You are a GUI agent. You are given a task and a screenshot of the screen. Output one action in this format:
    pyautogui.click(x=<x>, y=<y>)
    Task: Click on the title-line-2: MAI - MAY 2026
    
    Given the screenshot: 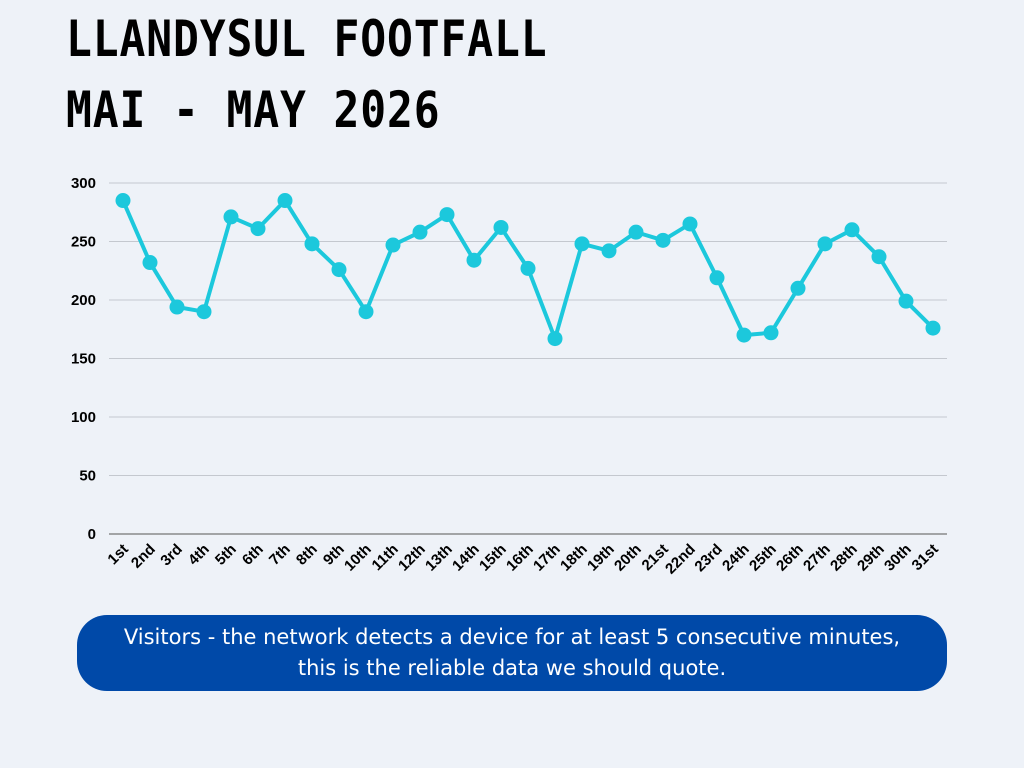 What is the action you would take?
    pyautogui.click(x=253, y=110)
    